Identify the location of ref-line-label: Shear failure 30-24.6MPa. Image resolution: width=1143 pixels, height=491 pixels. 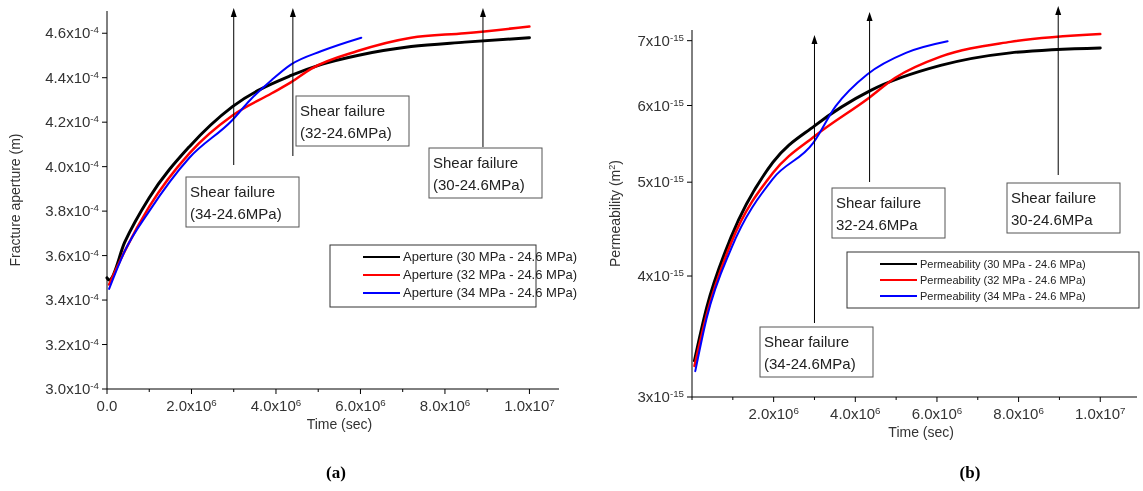
(1054, 208).